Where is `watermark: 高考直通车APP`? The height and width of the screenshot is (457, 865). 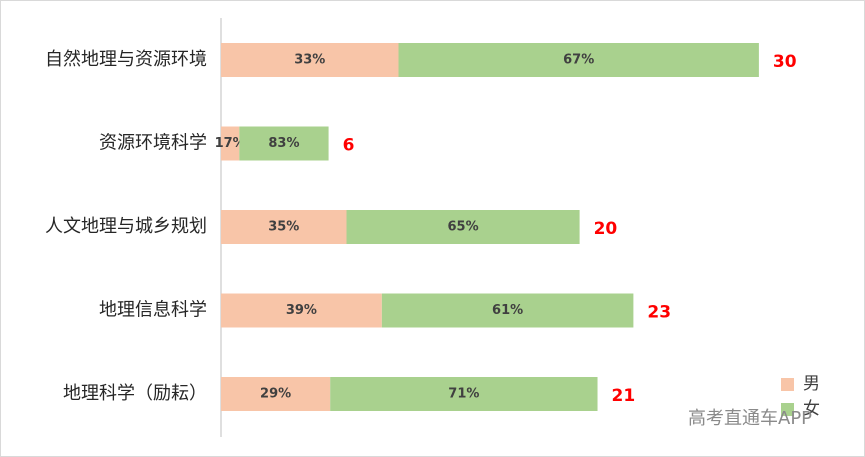 watermark: 高考直通车APP is located at coordinates (750, 418).